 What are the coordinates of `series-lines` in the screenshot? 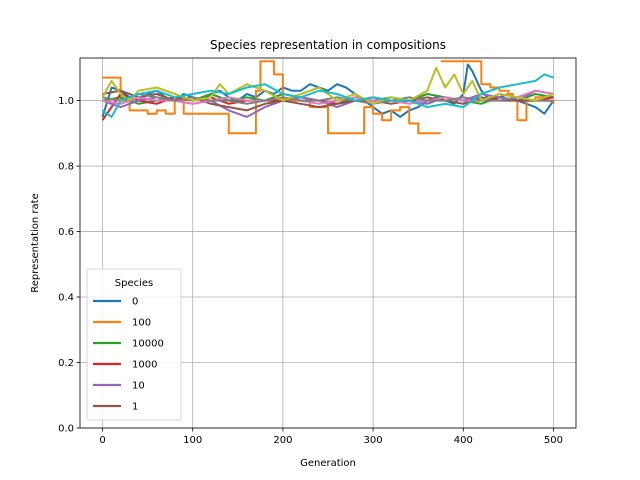 It's located at (328, 97).